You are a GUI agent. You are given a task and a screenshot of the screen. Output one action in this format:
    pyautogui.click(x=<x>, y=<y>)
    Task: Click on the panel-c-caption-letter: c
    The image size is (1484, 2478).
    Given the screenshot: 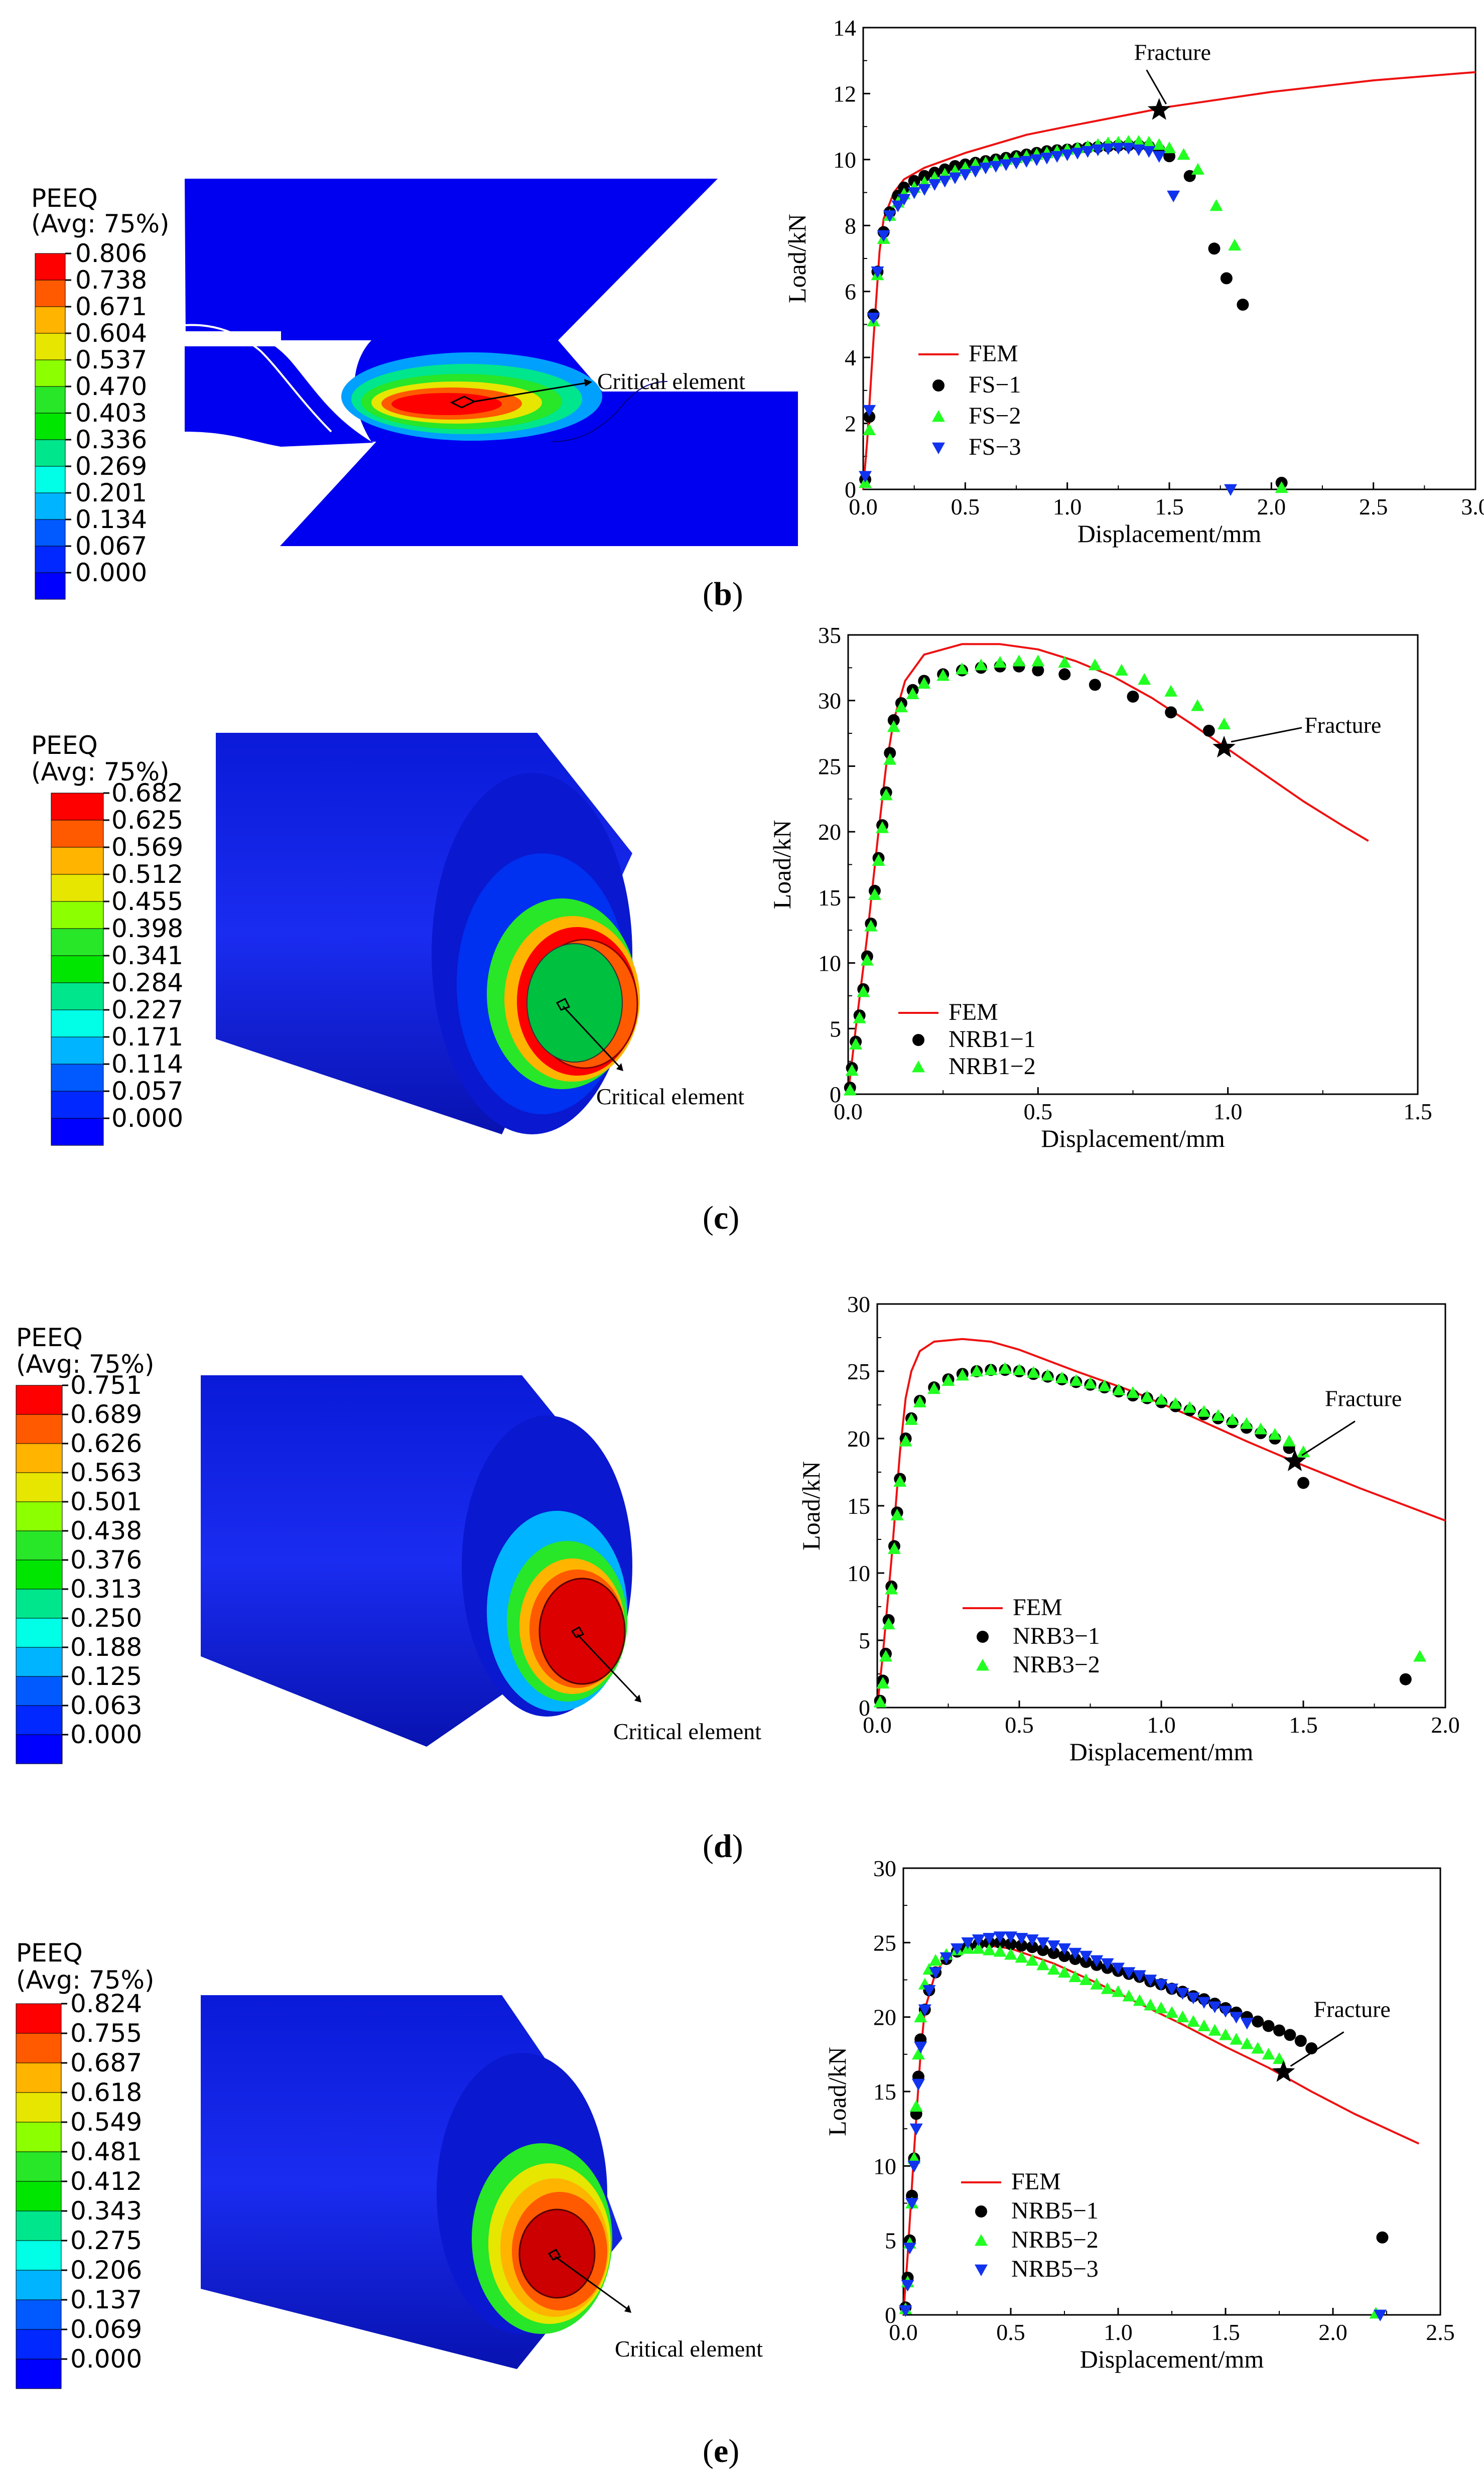 What is the action you would take?
    pyautogui.click(x=721, y=1218)
    